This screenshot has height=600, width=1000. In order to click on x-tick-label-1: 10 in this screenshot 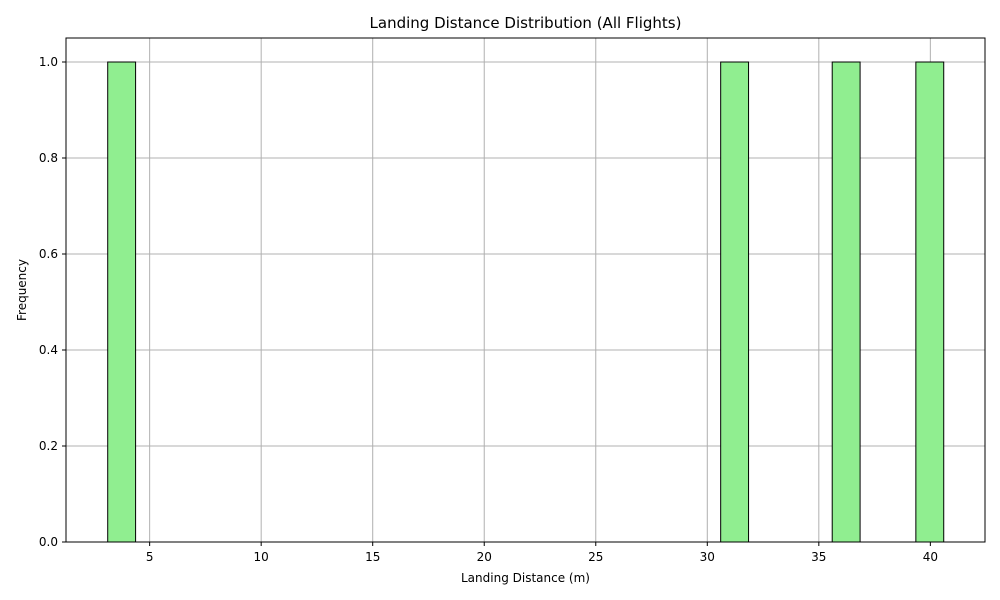, I will do `click(261, 557)`.